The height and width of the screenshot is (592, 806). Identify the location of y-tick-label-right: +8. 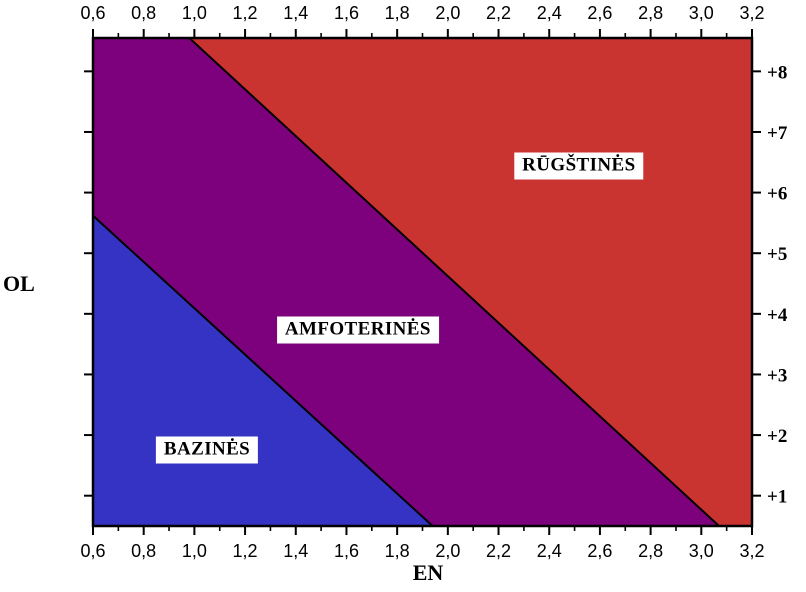
(777, 72).